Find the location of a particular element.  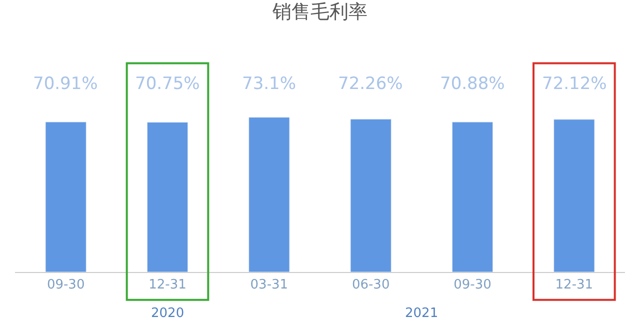

data-label: 70.91% is located at coordinates (65, 84).